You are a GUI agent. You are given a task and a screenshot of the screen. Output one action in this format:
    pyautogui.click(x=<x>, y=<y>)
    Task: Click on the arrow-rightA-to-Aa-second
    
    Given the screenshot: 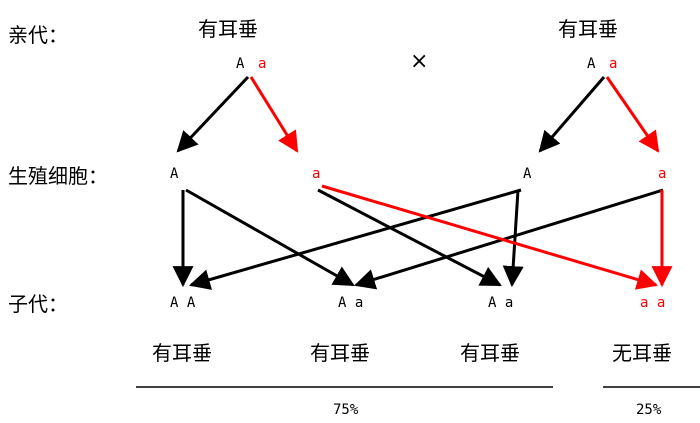 What is the action you would take?
    pyautogui.click(x=513, y=238)
    